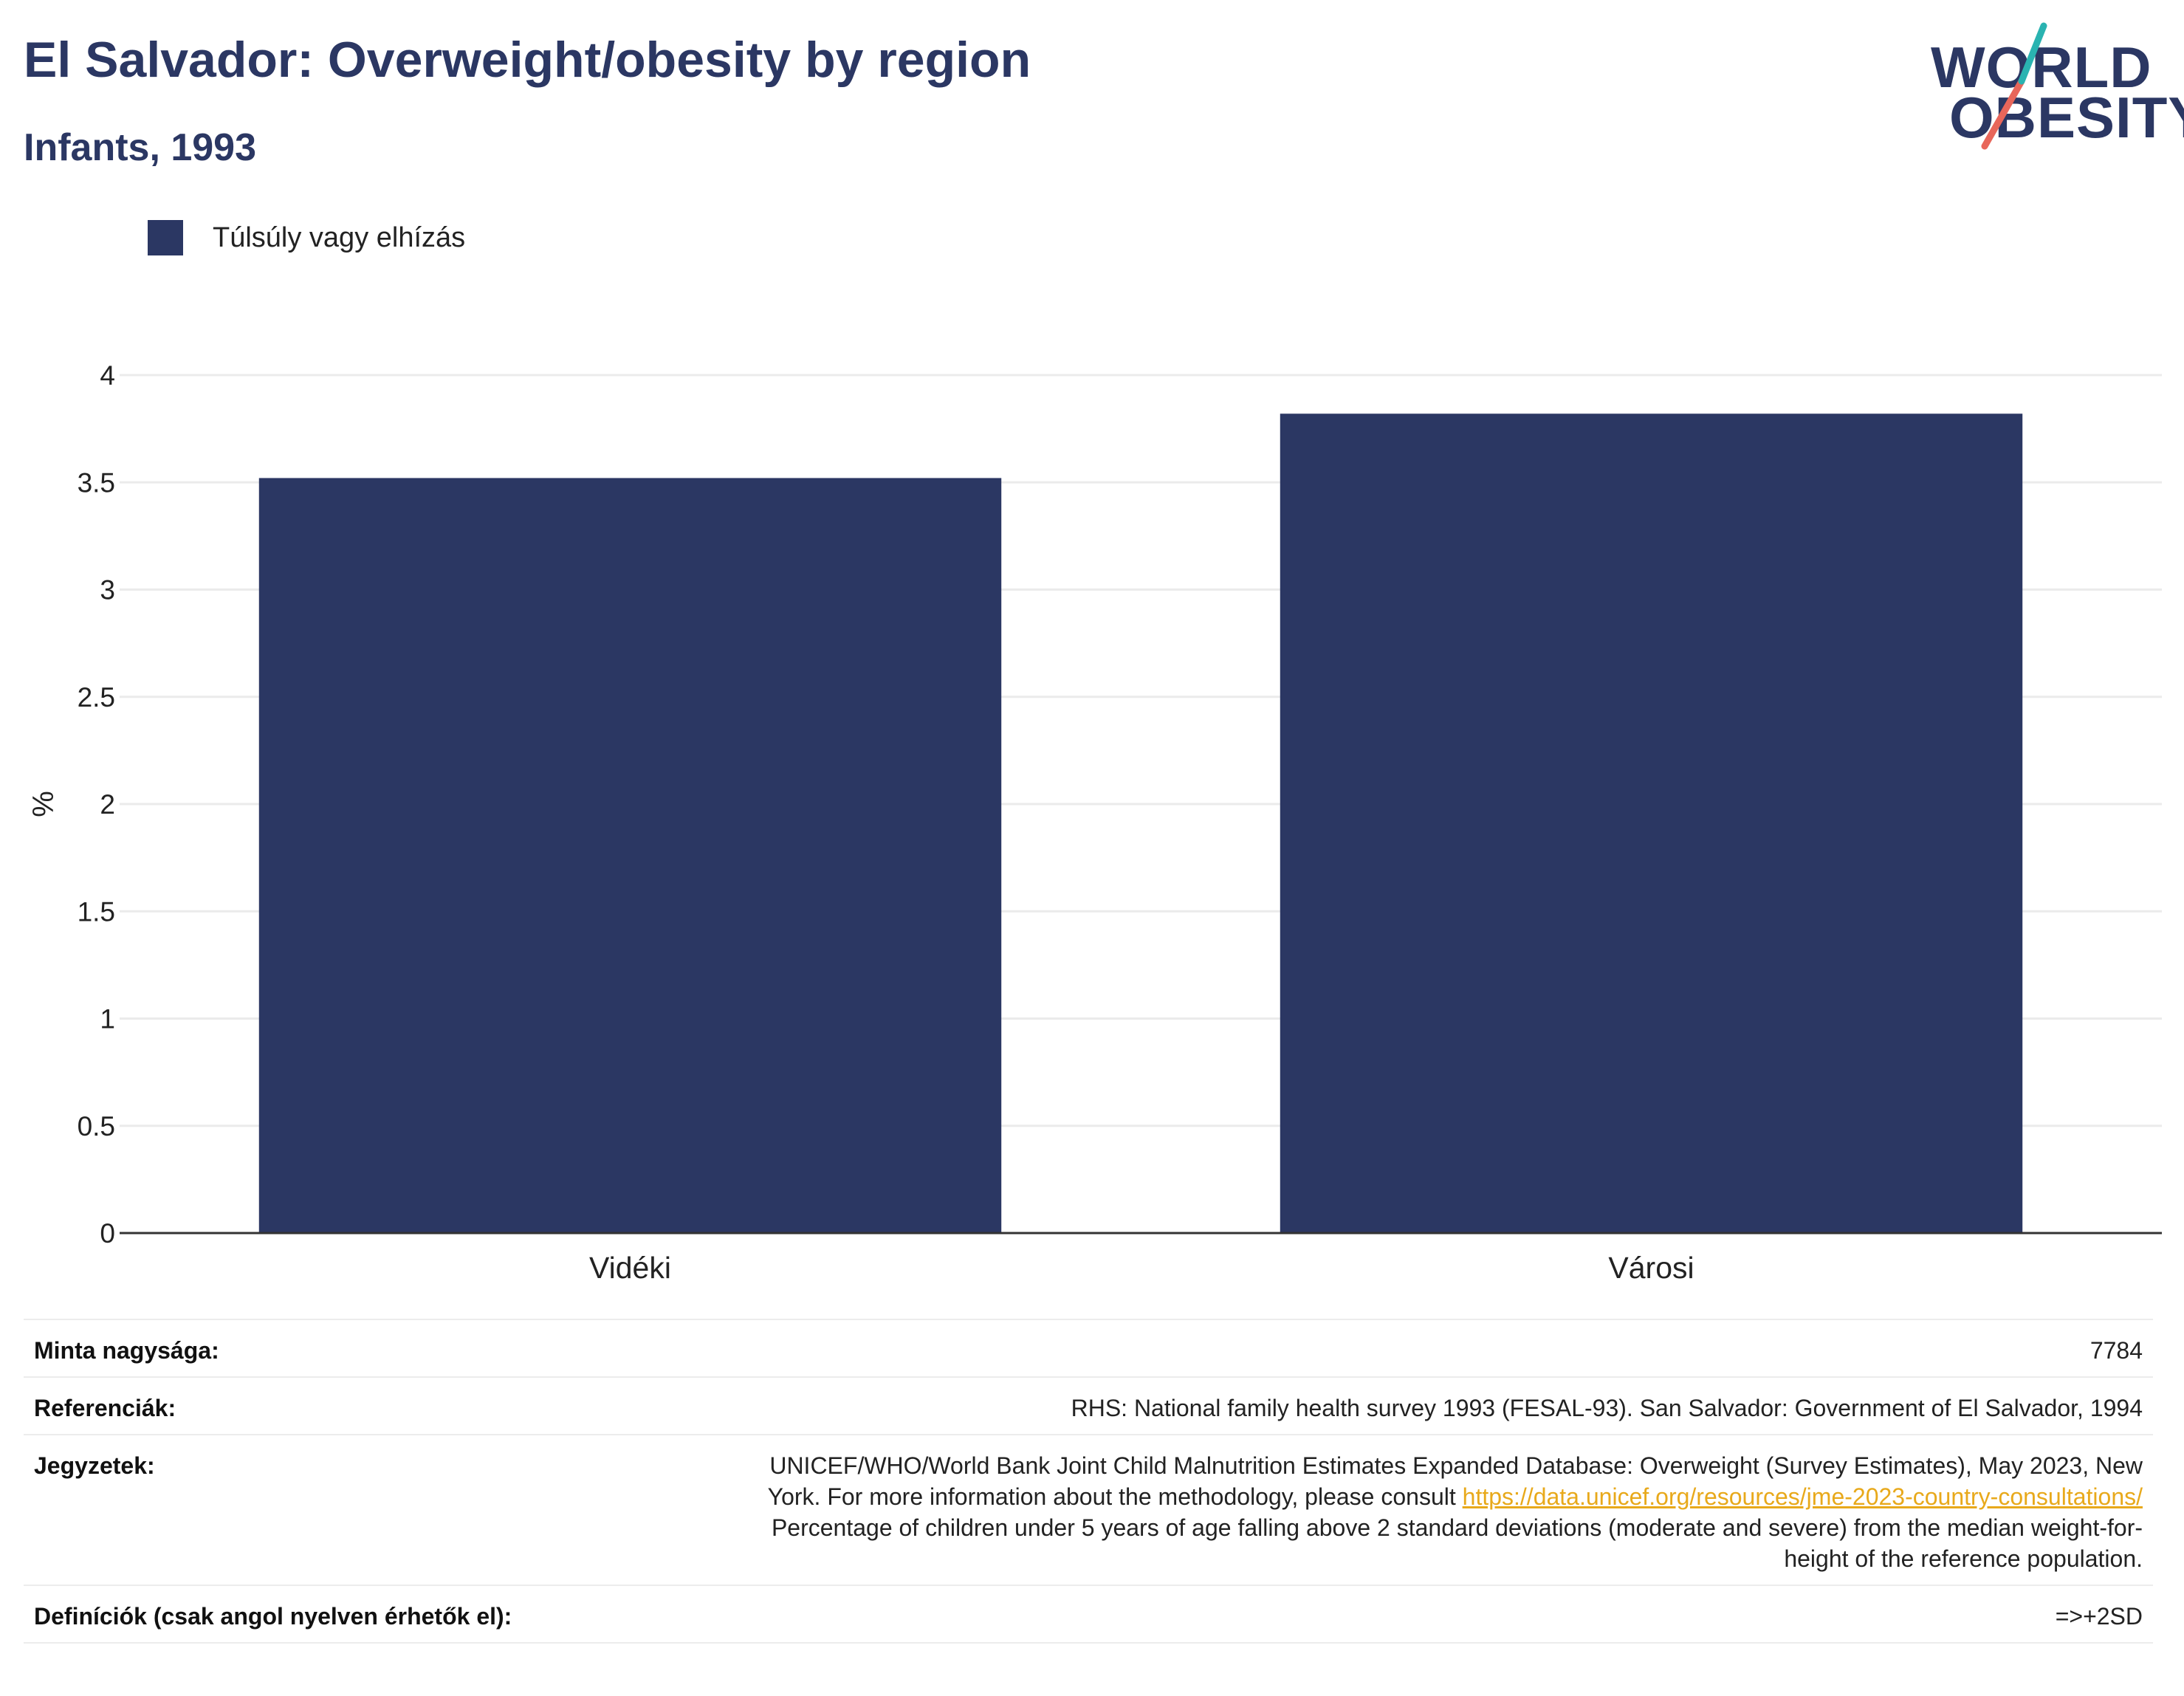 This screenshot has width=2184, height=1696. What do you see at coordinates (96, 1126) in the screenshot?
I see `y-tick-label: 0.5` at bounding box center [96, 1126].